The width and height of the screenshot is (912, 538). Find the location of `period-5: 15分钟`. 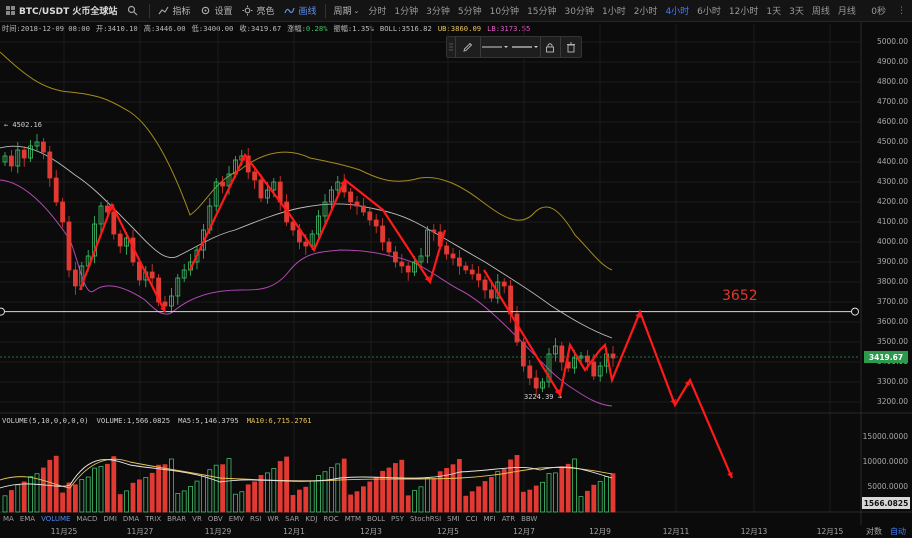

period-5: 15分钟 is located at coordinates (542, 12).